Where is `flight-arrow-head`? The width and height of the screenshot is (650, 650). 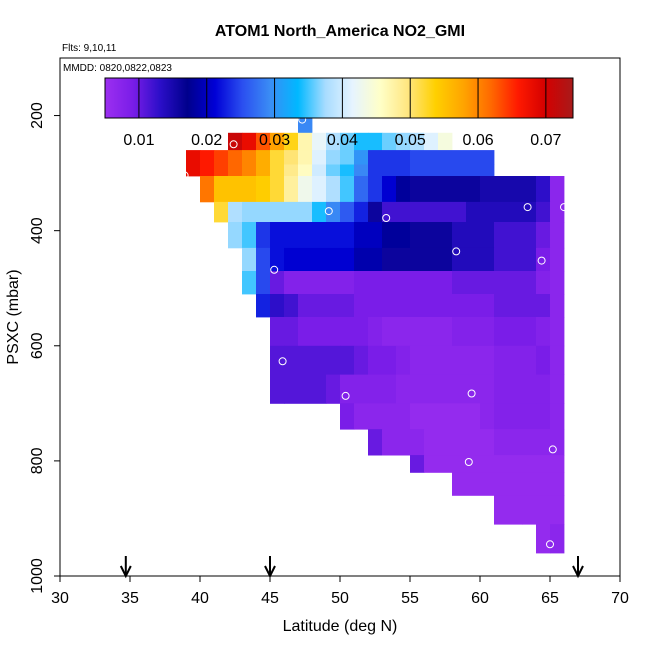
flight-arrow-head is located at coordinates (125, 572).